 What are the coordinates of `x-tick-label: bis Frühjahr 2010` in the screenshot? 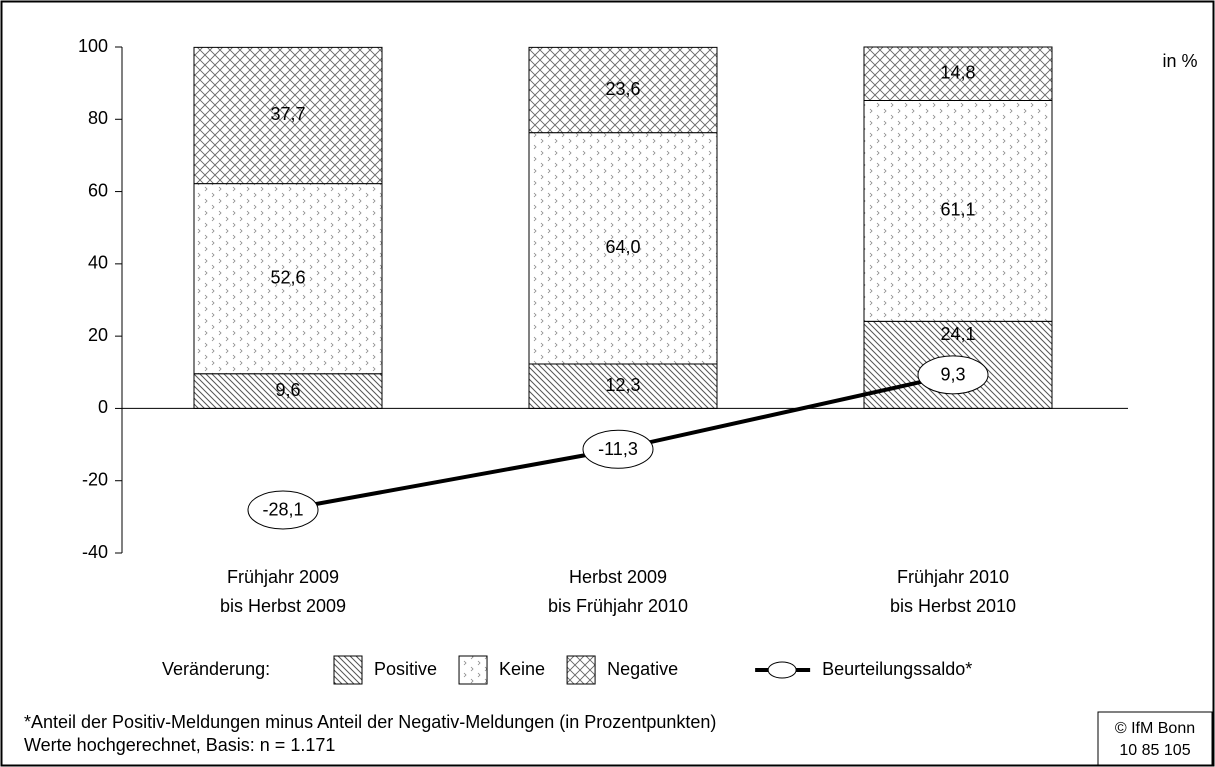 It's located at (618, 606).